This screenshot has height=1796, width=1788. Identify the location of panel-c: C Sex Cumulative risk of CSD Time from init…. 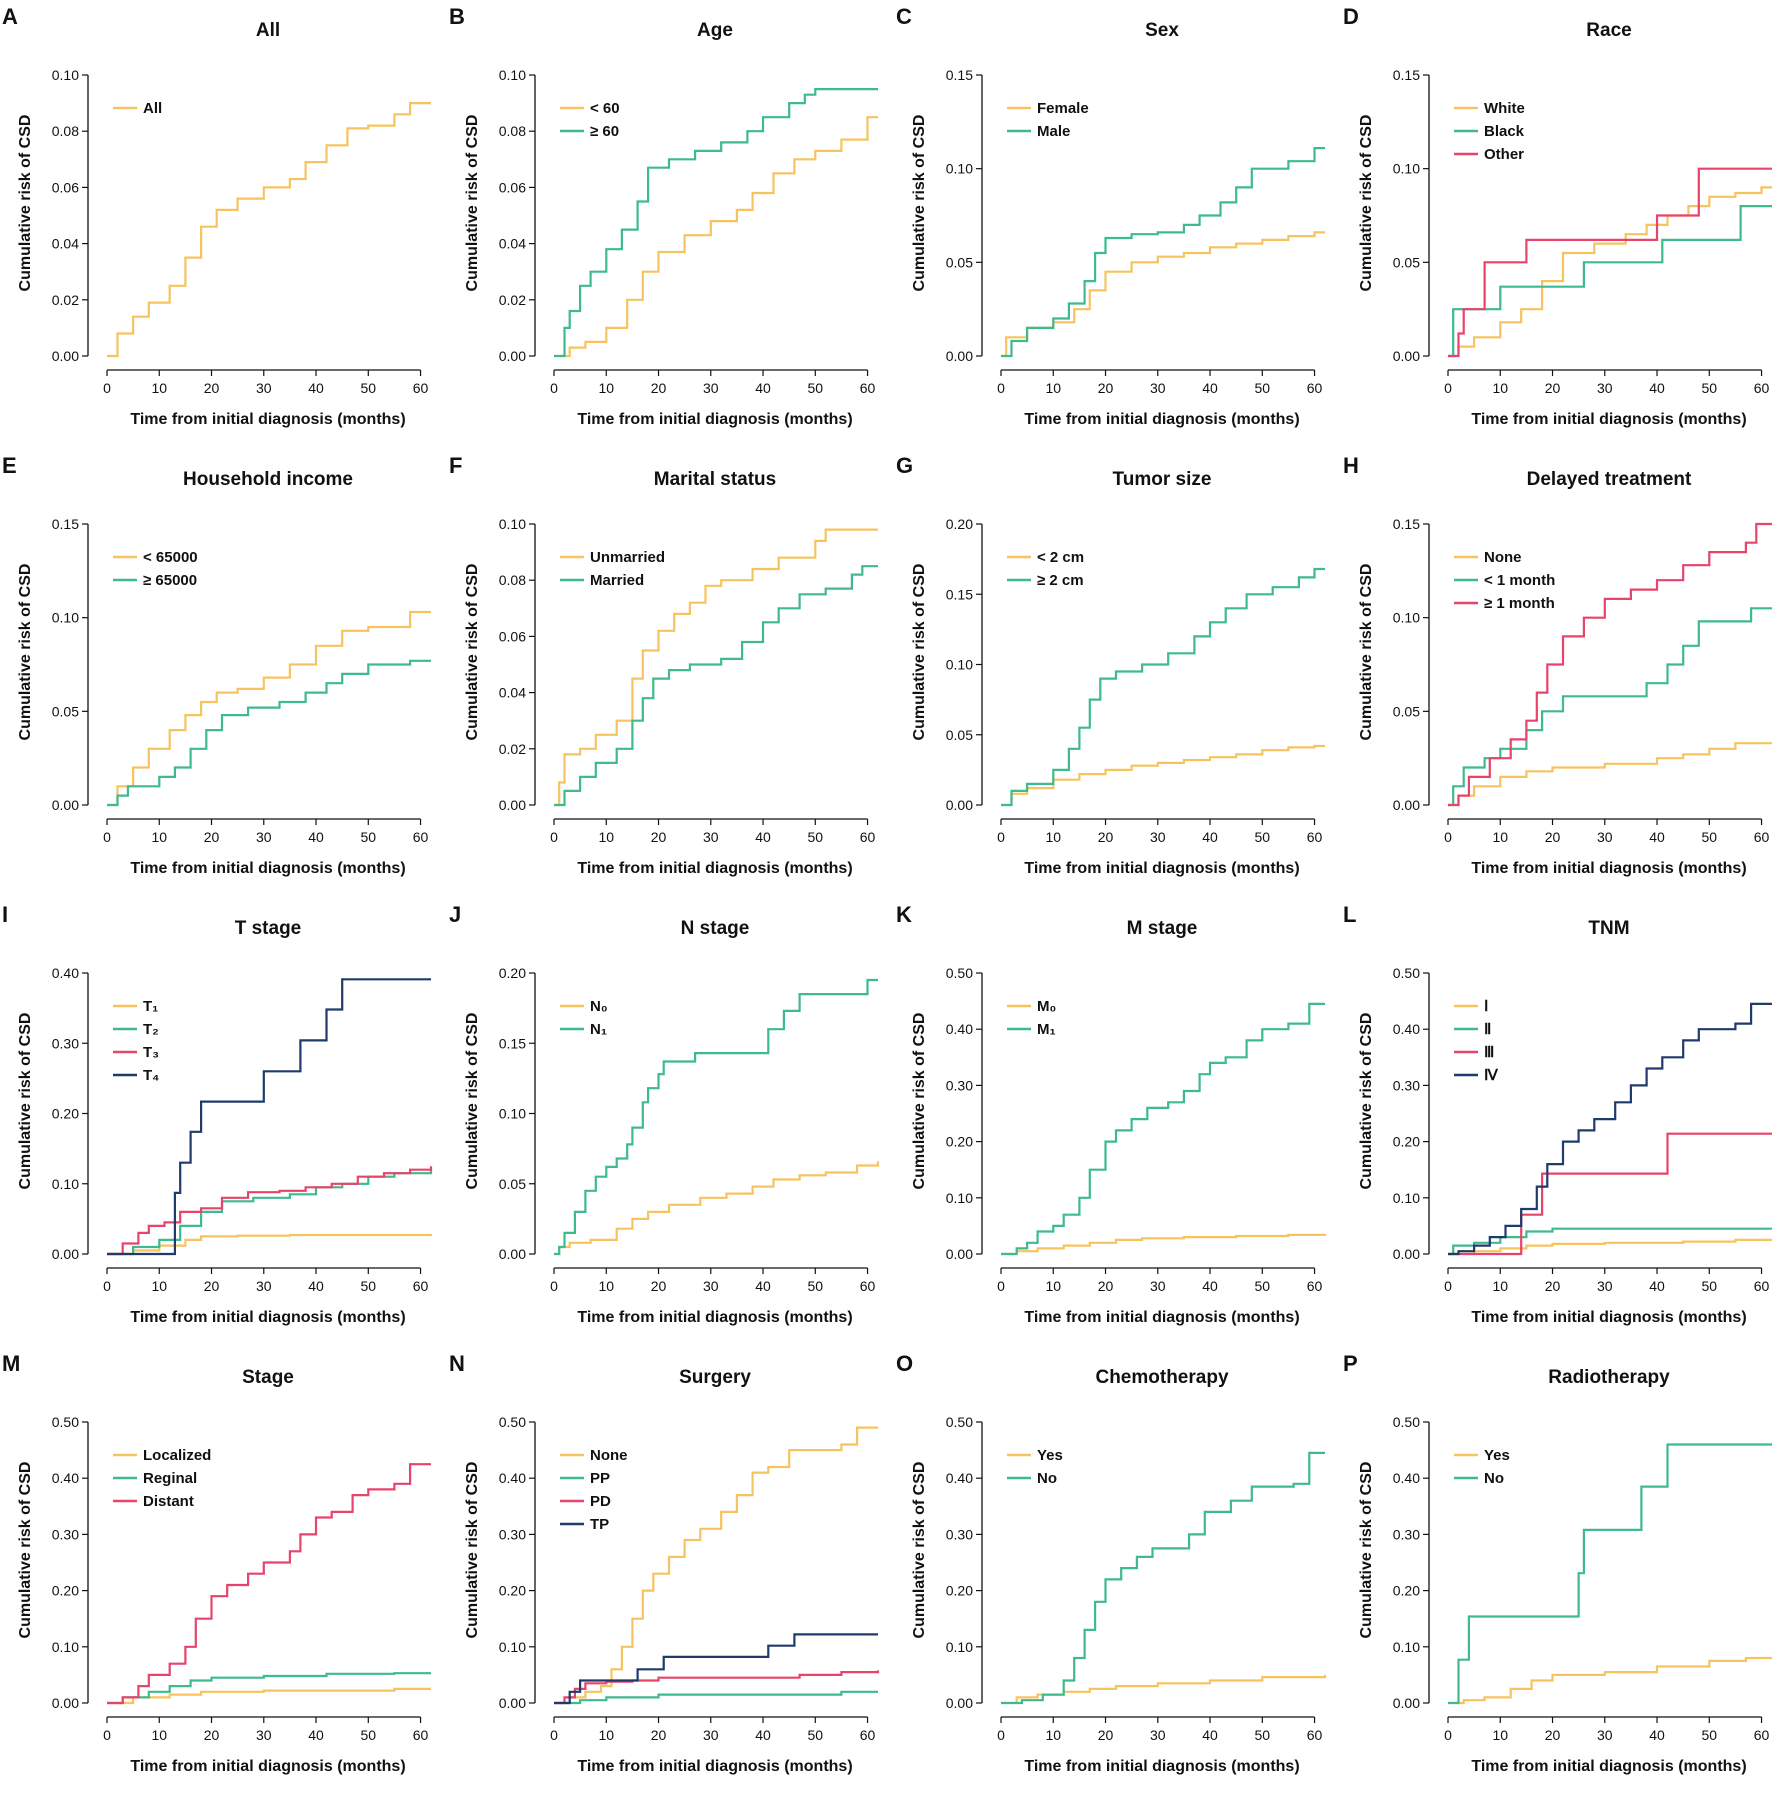
(1117, 224).